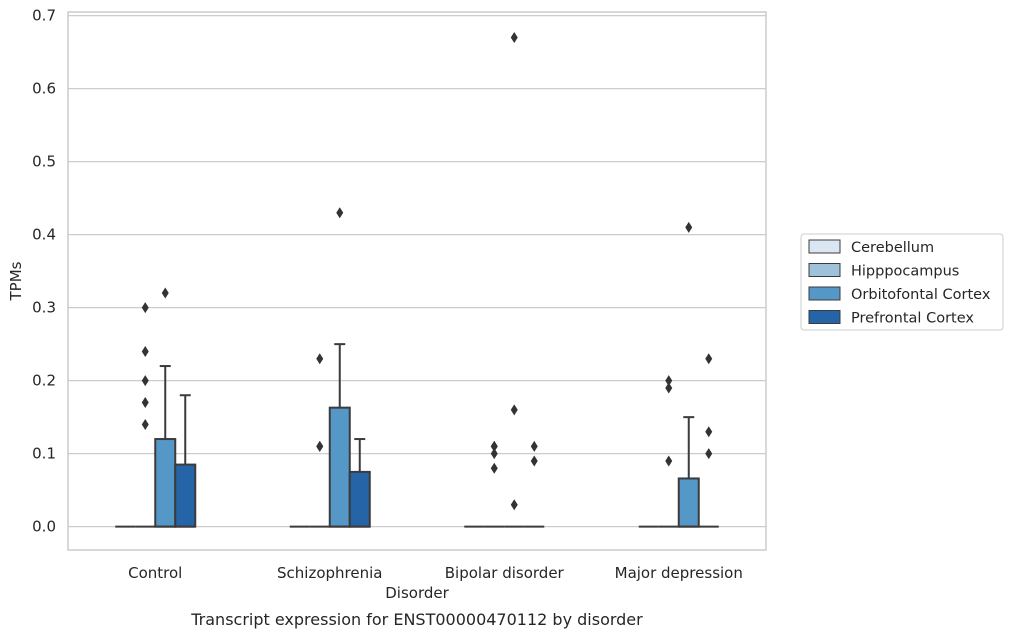 The width and height of the screenshot is (1014, 637). Describe the element at coordinates (16, 281) in the screenshot. I see `y-axis-title: TPMs` at that location.